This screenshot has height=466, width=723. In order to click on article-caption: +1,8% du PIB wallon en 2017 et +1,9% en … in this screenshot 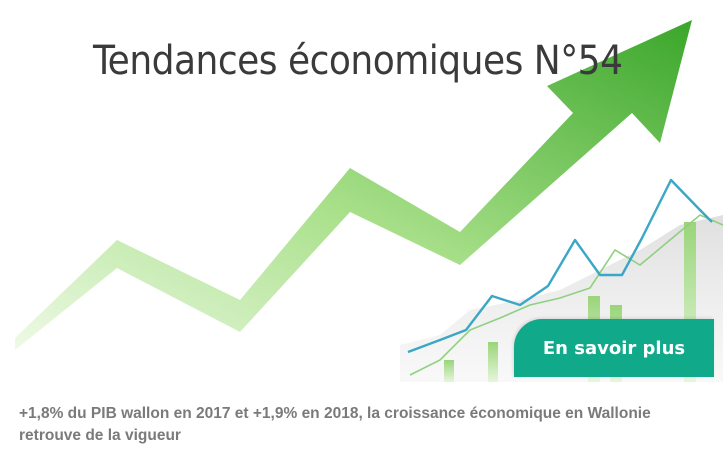, I will do `click(335, 424)`.